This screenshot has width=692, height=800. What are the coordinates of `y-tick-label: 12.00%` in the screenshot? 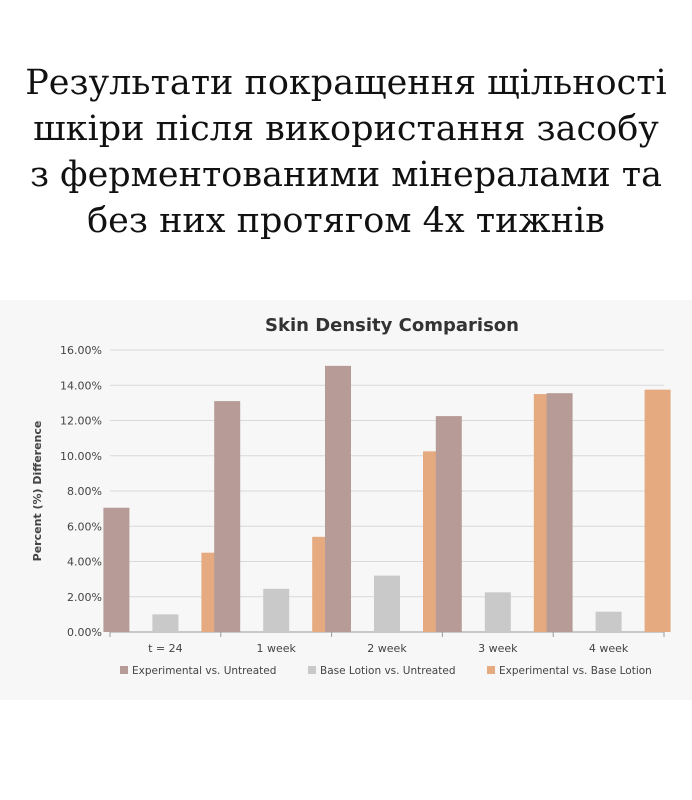 It's located at (81, 421).